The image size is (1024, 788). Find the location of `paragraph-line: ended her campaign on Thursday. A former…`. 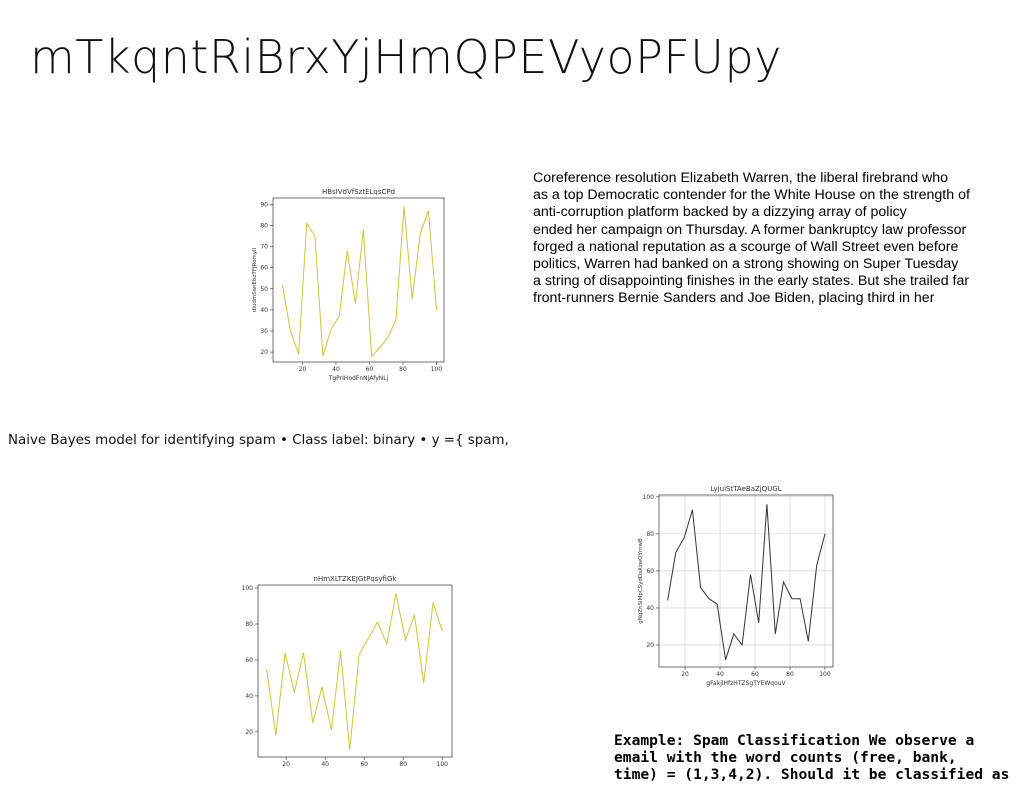

paragraph-line: ended her campaign on Thursday. A former… is located at coordinates (750, 229).